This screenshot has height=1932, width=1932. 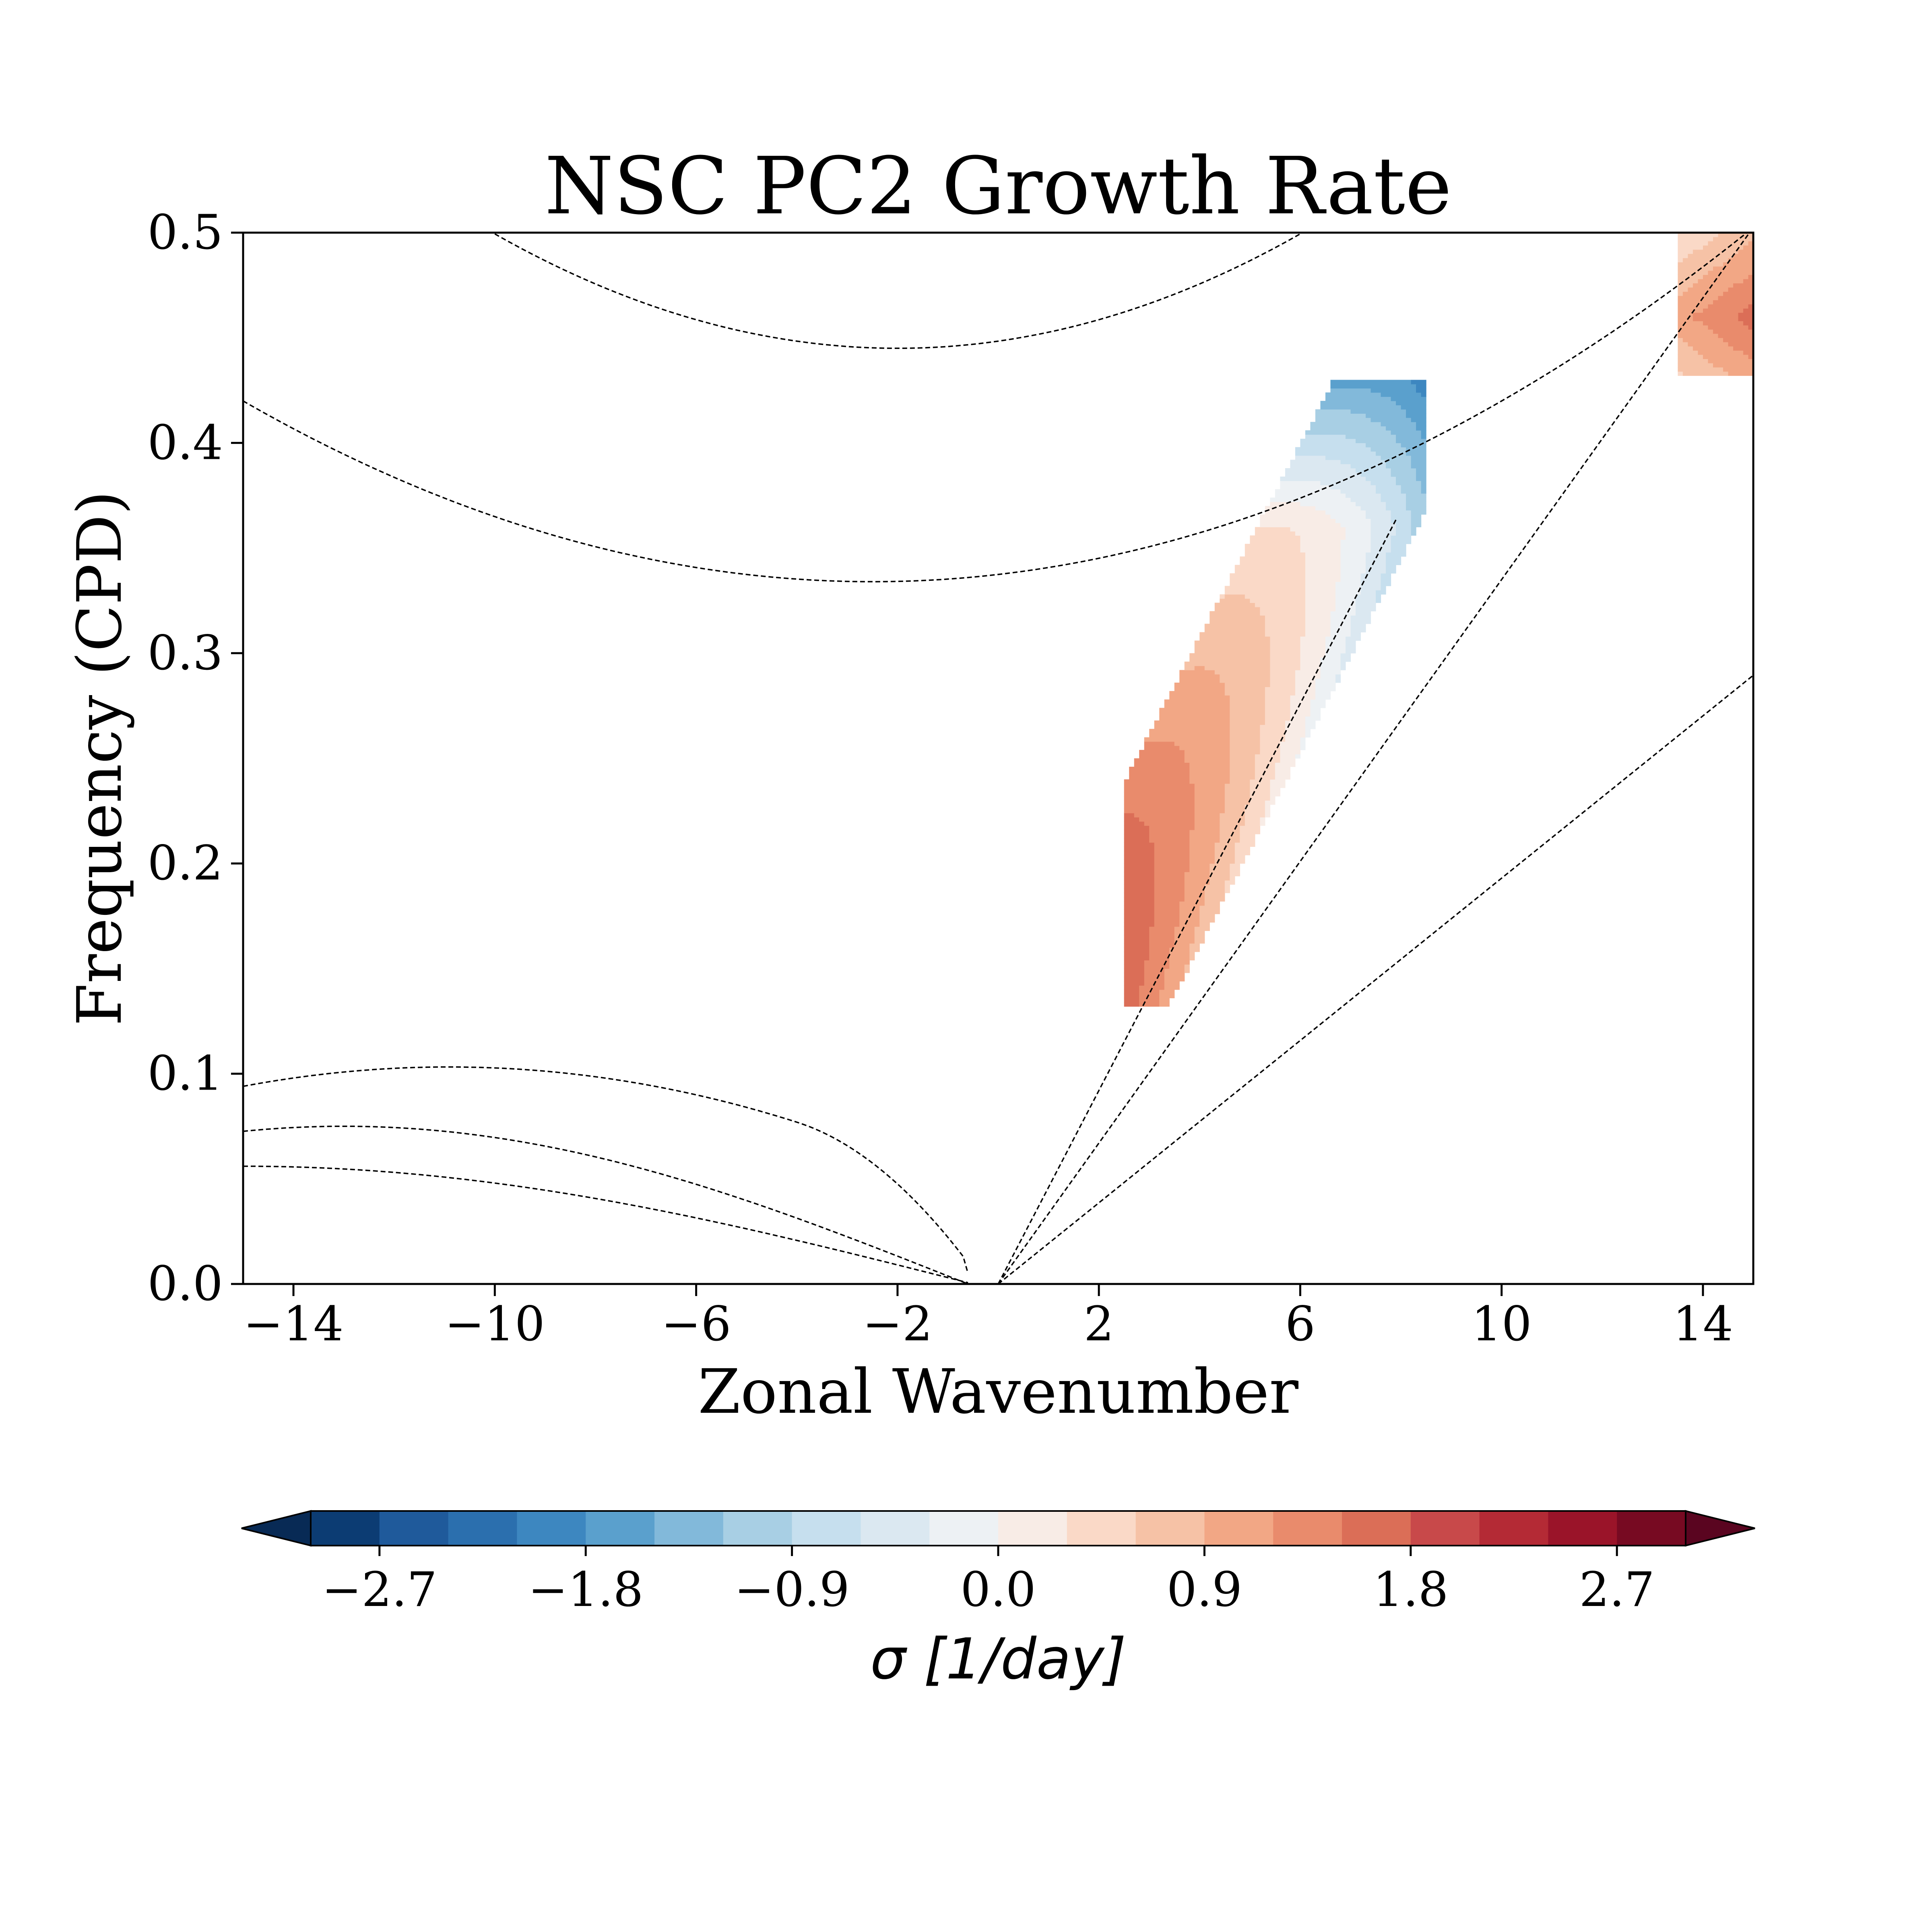 What do you see at coordinates (185, 863) in the screenshot?
I see `y-tick-label: 0.2` at bounding box center [185, 863].